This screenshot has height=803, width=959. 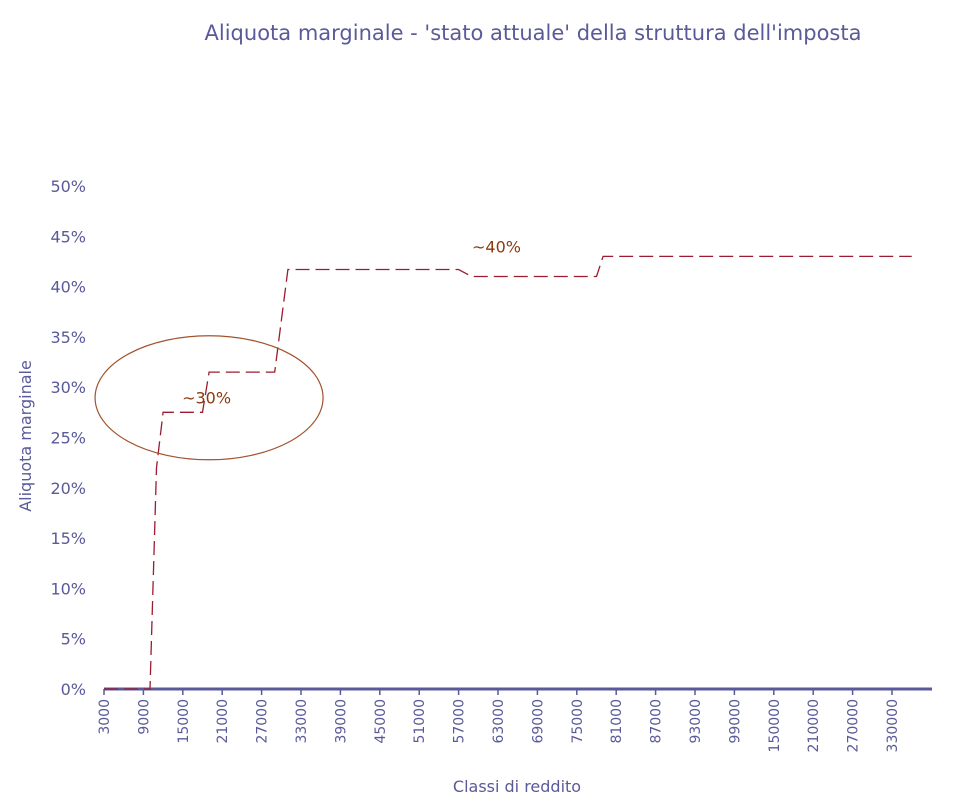 What do you see at coordinates (206, 397) in the screenshot?
I see `annotation-label: ~30%` at bounding box center [206, 397].